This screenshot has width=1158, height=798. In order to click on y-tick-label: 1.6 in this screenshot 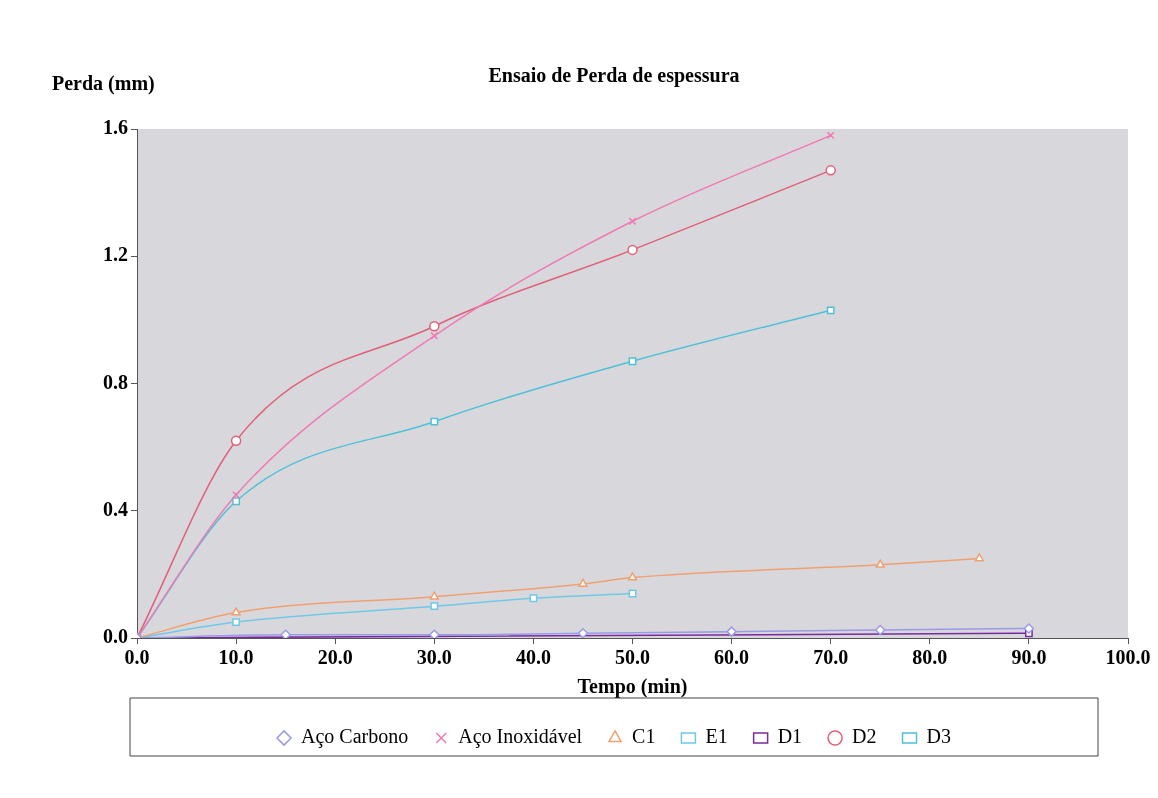, I will do `click(115, 127)`.